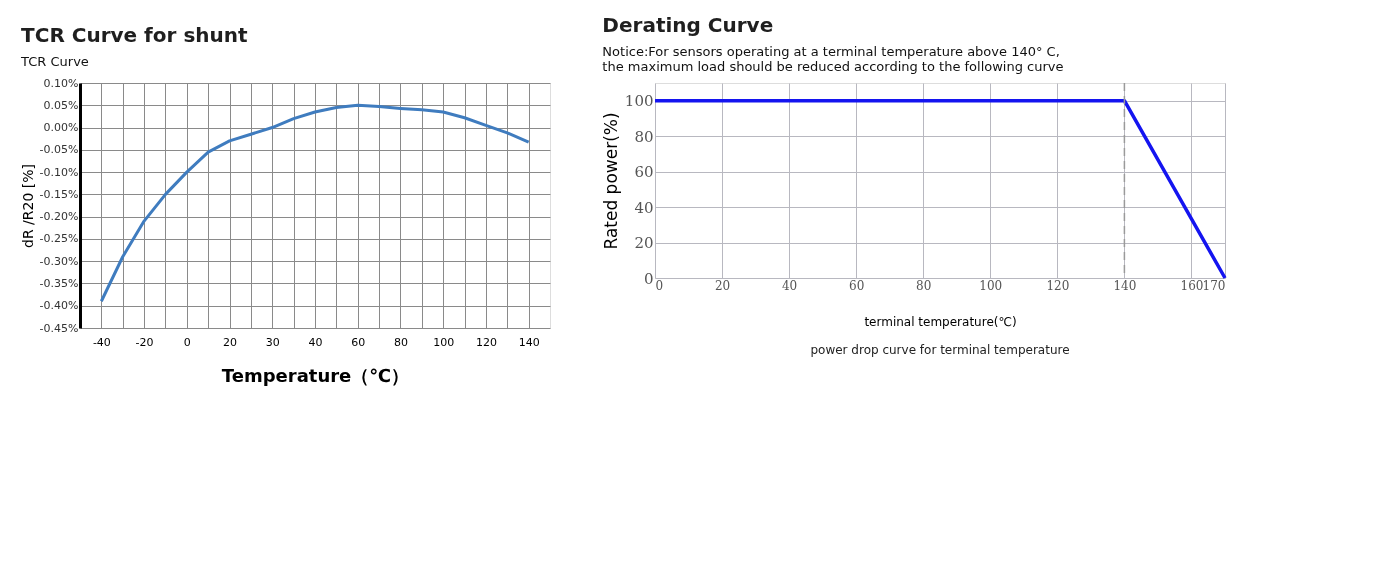 The height and width of the screenshot is (563, 1386). Describe the element at coordinates (144, 342) in the screenshot. I see `x-tick-label: -20` at that location.